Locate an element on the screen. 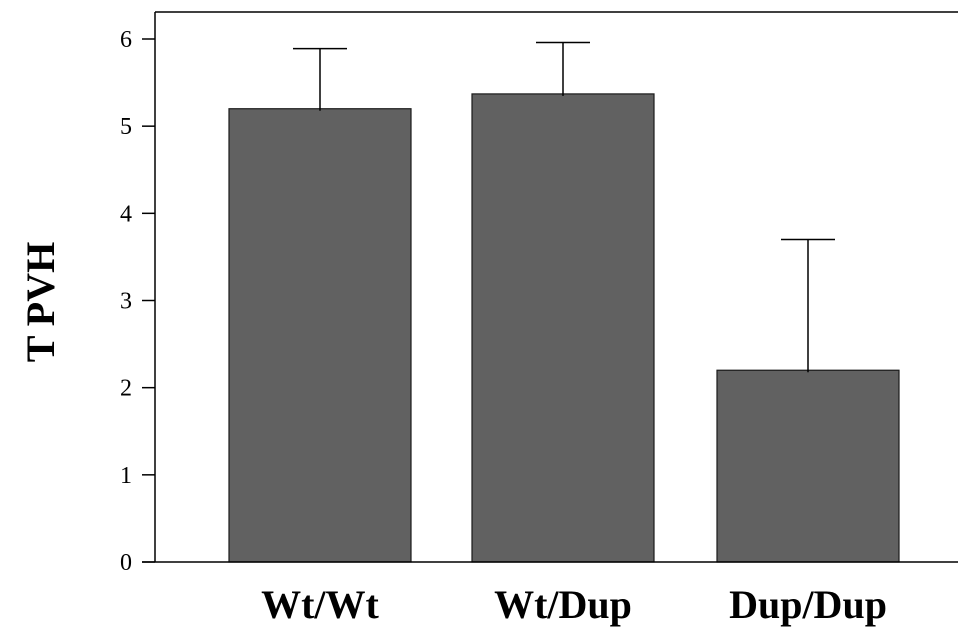 This screenshot has height=630, width=960. y-axis-title: T PVH is located at coordinates (40, 302).